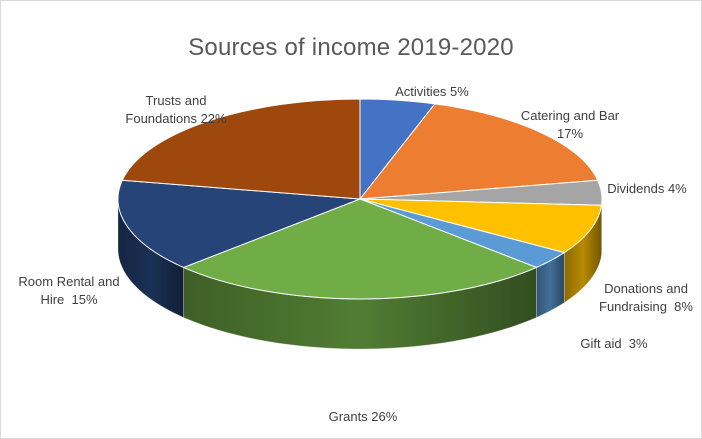 The width and height of the screenshot is (702, 439). I want to click on pie-slice-trusts-and-foundations, so click(241, 149).